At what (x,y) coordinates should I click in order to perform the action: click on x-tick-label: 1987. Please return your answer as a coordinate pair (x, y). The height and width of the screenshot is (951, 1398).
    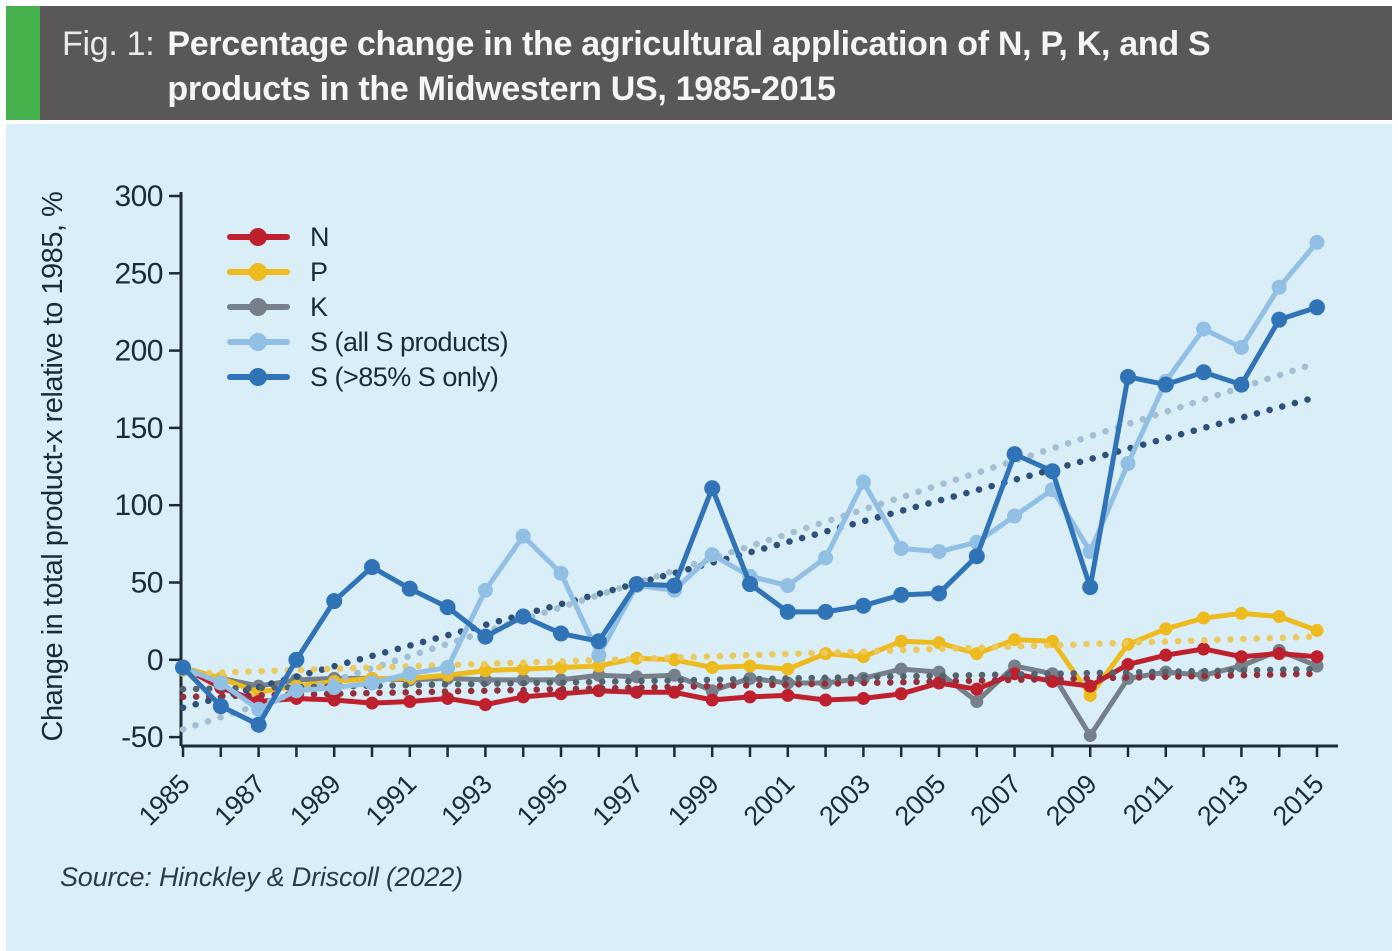
    Looking at the image, I should click on (240, 800).